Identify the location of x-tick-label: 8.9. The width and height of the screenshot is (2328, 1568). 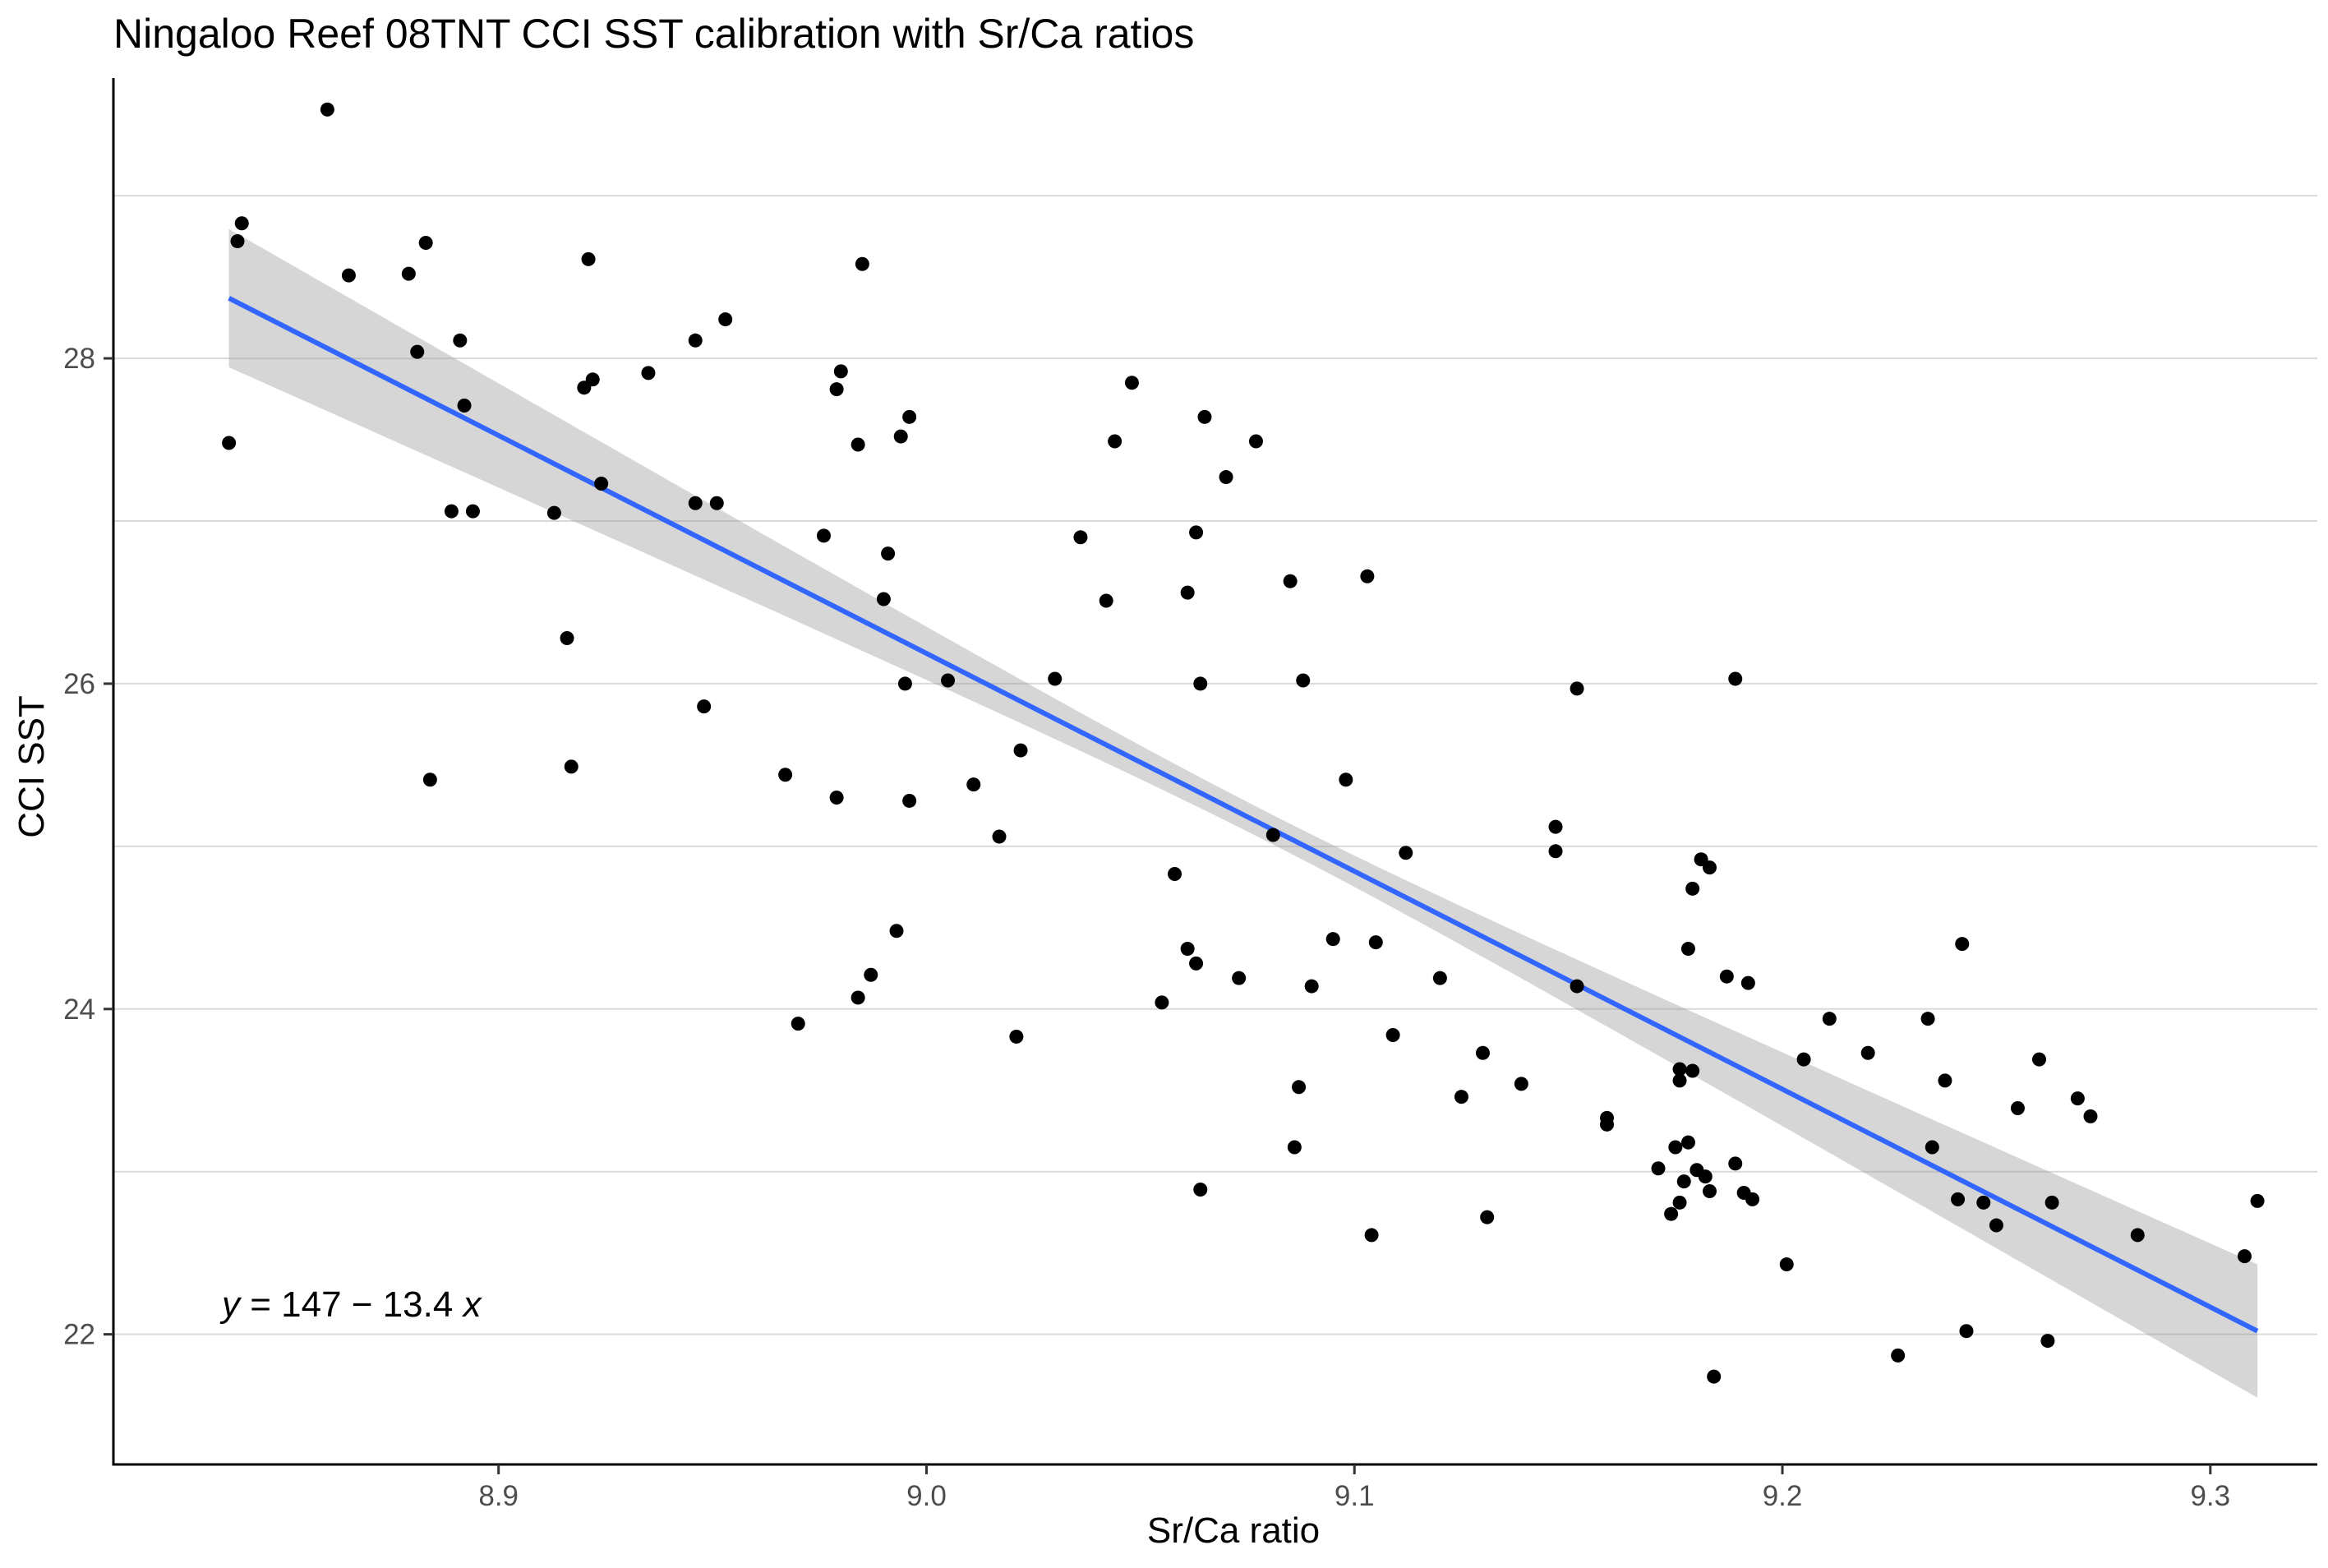
(498, 1496).